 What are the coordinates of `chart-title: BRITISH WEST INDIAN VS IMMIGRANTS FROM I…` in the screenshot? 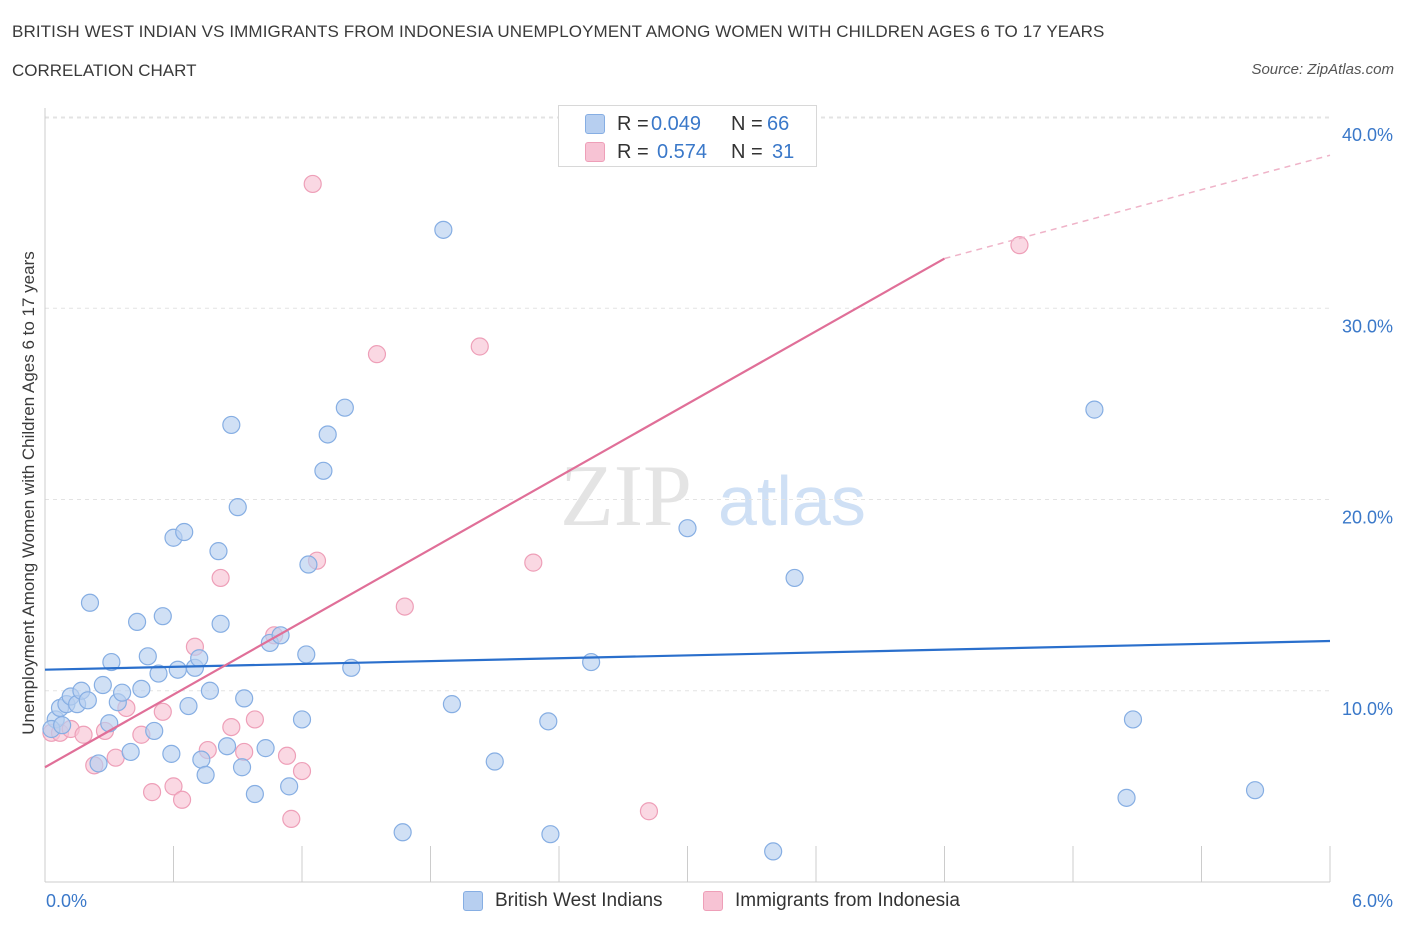 It's located at (558, 31).